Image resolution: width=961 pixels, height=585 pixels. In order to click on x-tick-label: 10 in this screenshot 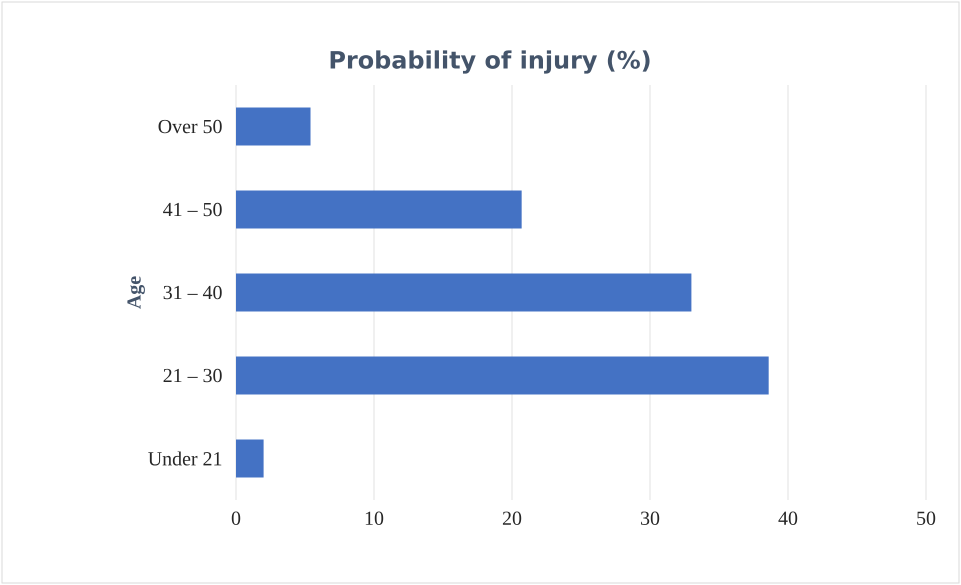, I will do `click(375, 518)`.